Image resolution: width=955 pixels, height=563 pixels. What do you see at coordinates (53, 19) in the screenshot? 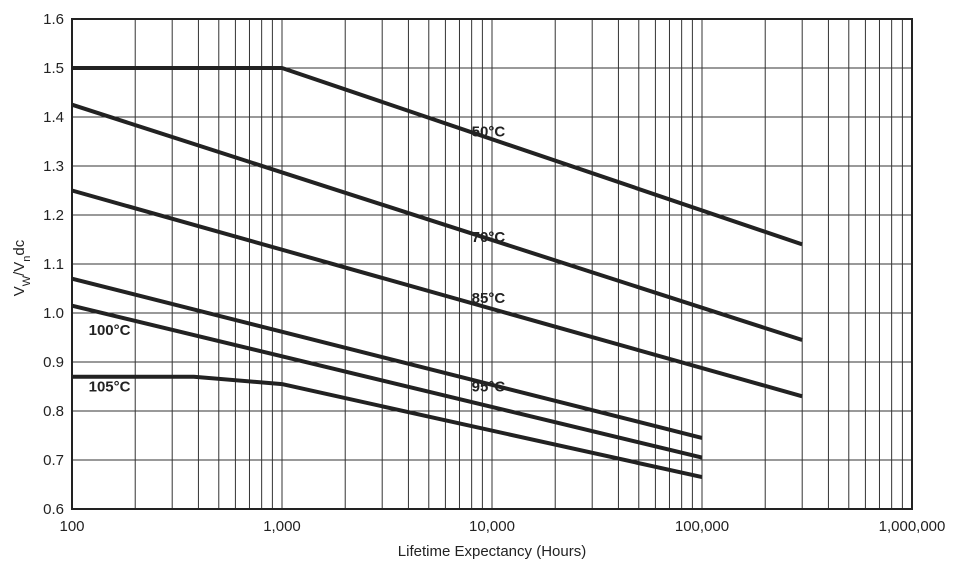
I see `y-tick-label-10: 1.6` at bounding box center [53, 19].